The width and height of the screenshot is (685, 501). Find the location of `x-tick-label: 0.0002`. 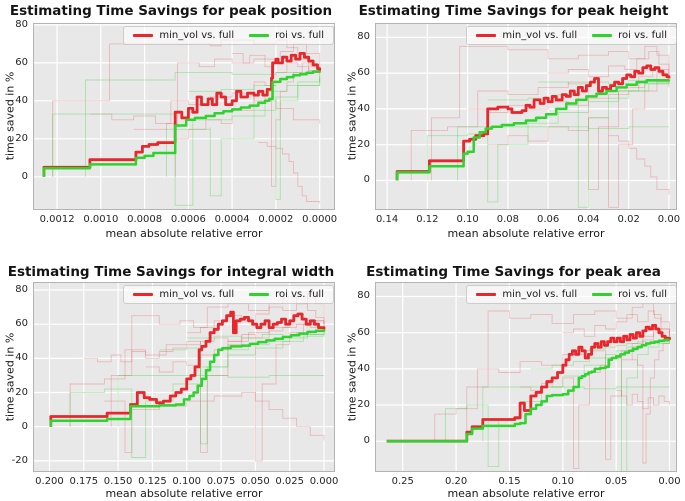

x-tick-label: 0.0002 is located at coordinates (276, 219).